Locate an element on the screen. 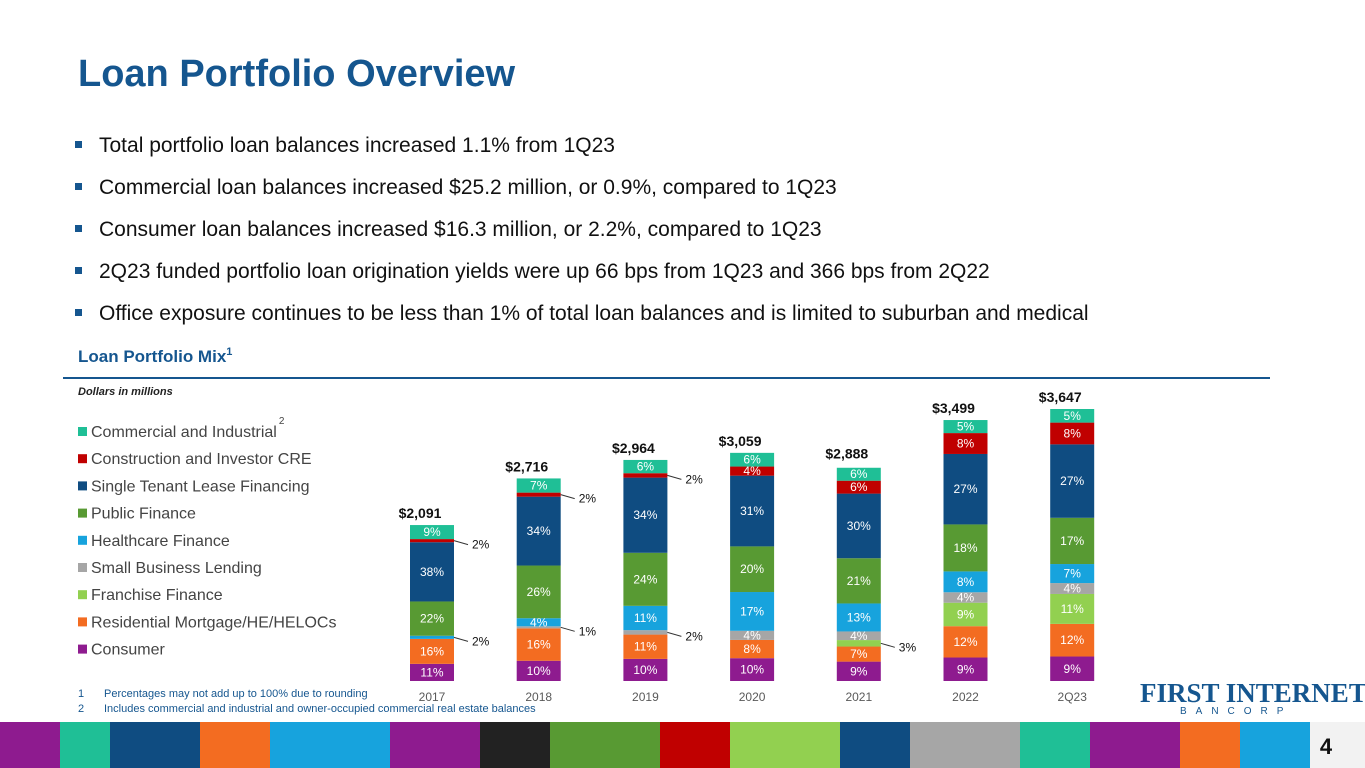 This screenshot has height=768, width=1365. footnote-number: 1 is located at coordinates (81, 694).